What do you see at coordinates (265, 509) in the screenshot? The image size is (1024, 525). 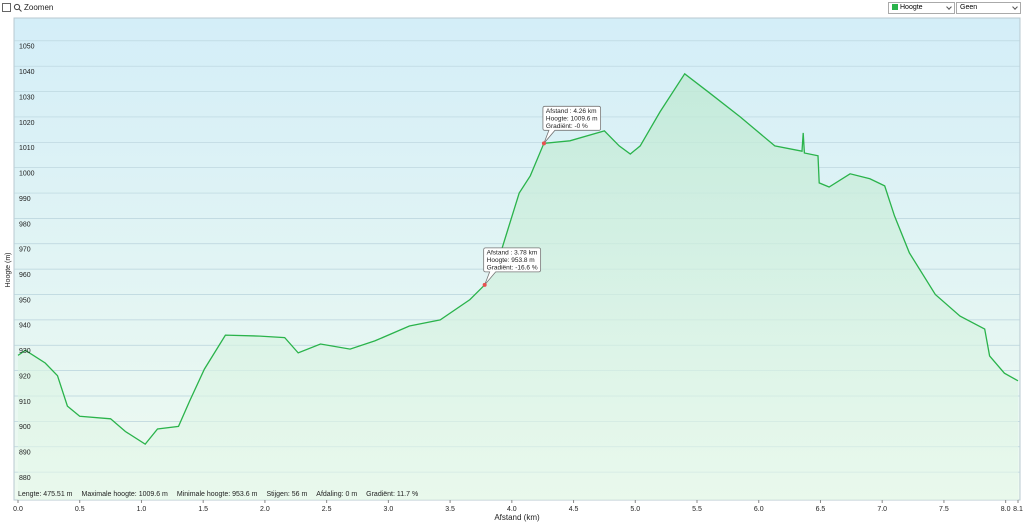 I see `x-tick-label: 2.0` at bounding box center [265, 509].